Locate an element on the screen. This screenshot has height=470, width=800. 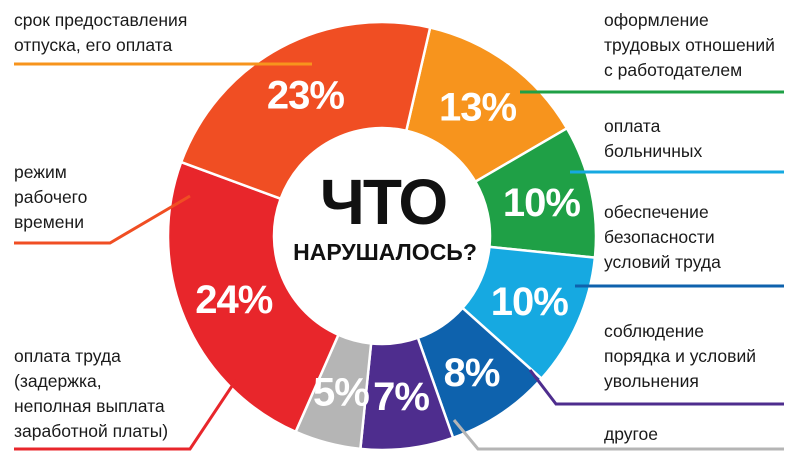
slice-label-4-line-0: соблюдение is located at coordinates (654, 331).